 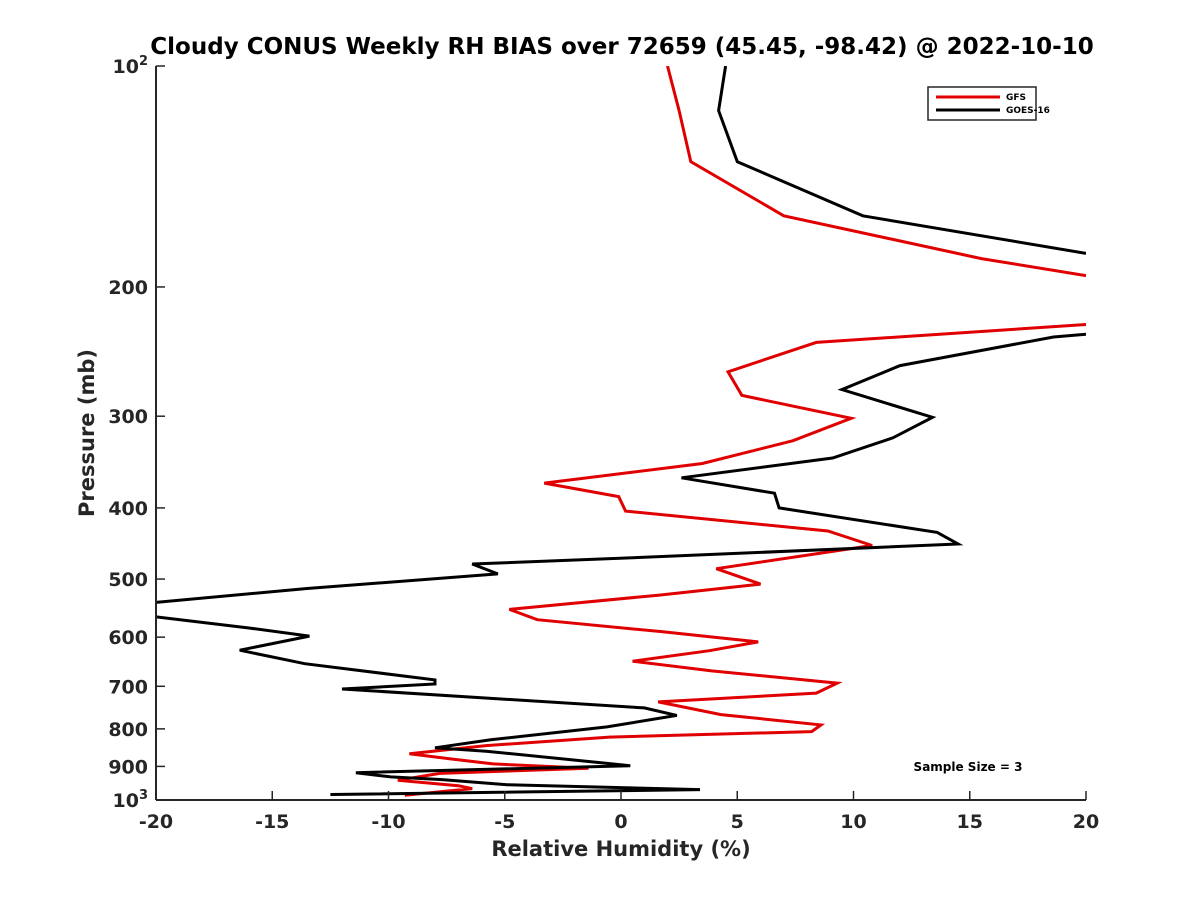 What do you see at coordinates (128, 687) in the screenshot?
I see `y-tick-label: 700` at bounding box center [128, 687].